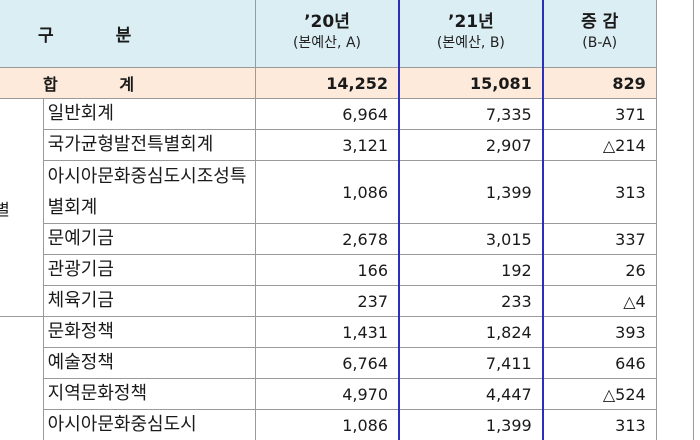 This screenshot has height=440, width=700. What do you see at coordinates (599, 332) in the screenshot?
I see `row-diff: 393` at bounding box center [599, 332].